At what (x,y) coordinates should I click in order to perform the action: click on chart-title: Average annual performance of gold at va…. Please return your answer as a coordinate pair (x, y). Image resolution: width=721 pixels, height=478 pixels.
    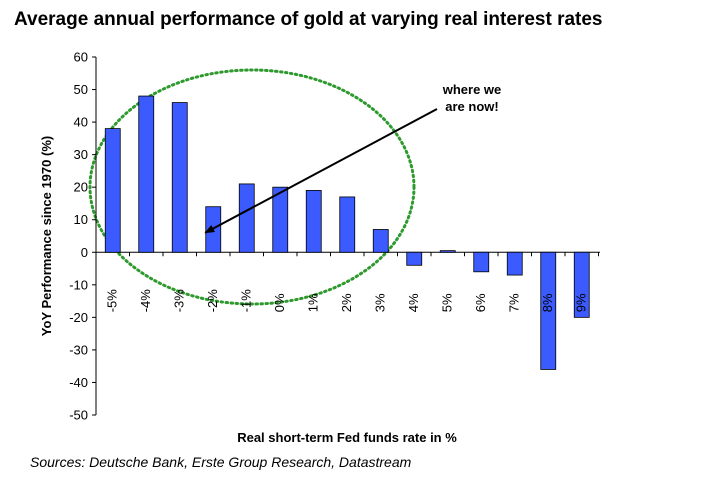
    Looking at the image, I should click on (308, 19).